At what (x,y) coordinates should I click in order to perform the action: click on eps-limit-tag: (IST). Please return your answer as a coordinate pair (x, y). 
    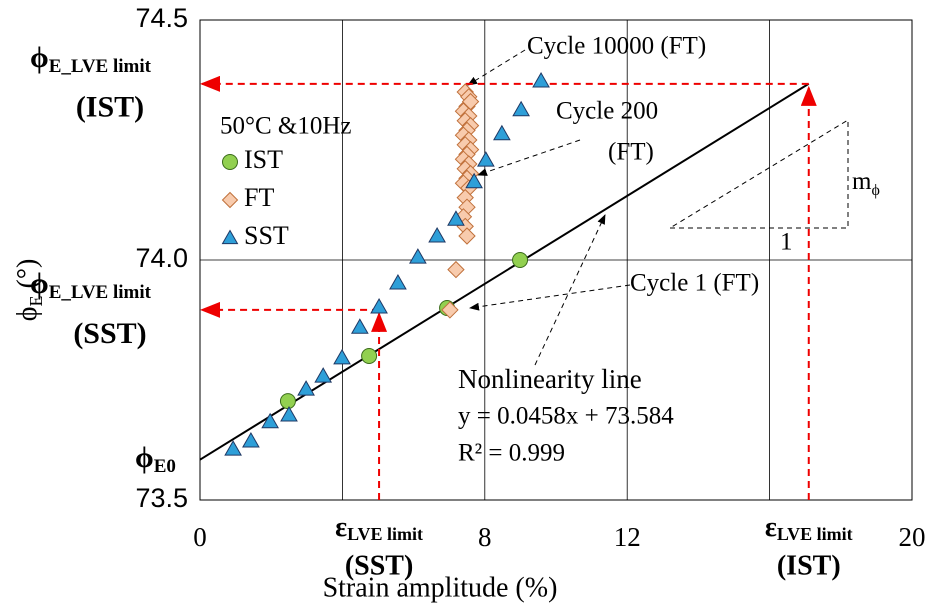
    Looking at the image, I should click on (809, 565).